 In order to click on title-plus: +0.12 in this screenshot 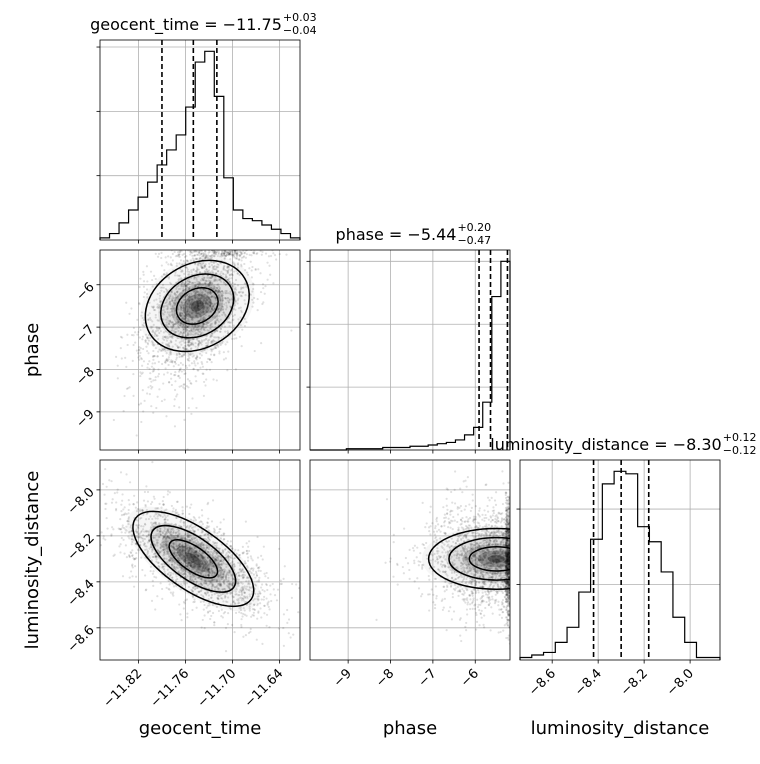, I will do `click(740, 437)`.